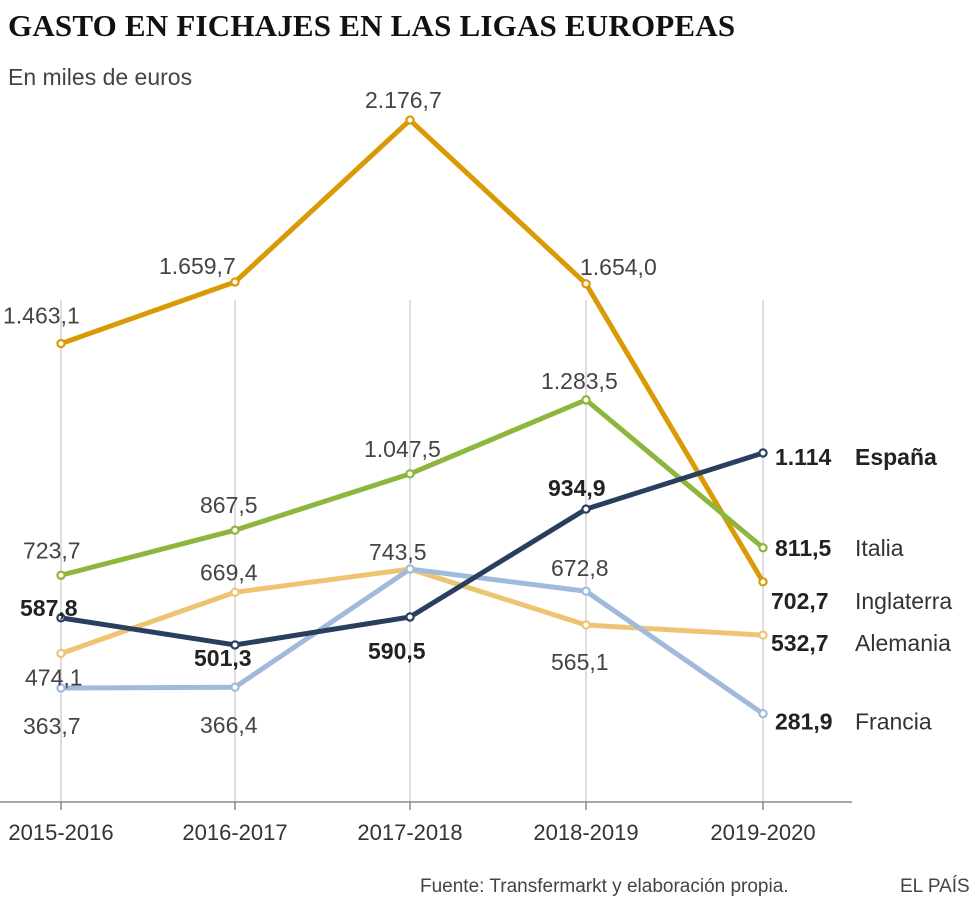 This screenshot has height=916, width=980. I want to click on legend-label-inglaterra: Inglaterra, so click(903, 601).